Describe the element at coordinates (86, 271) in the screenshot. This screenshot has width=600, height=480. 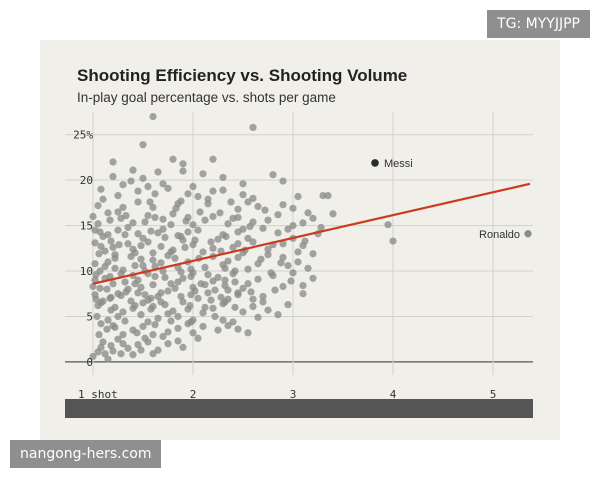
I see `y-tick-label: 10` at that location.